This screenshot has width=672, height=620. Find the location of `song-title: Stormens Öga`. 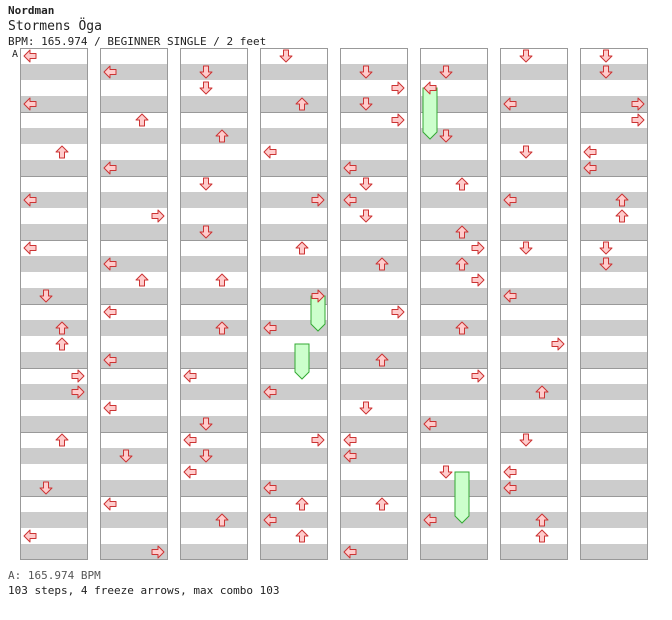

song-title: Stormens Öga is located at coordinates (55, 26).